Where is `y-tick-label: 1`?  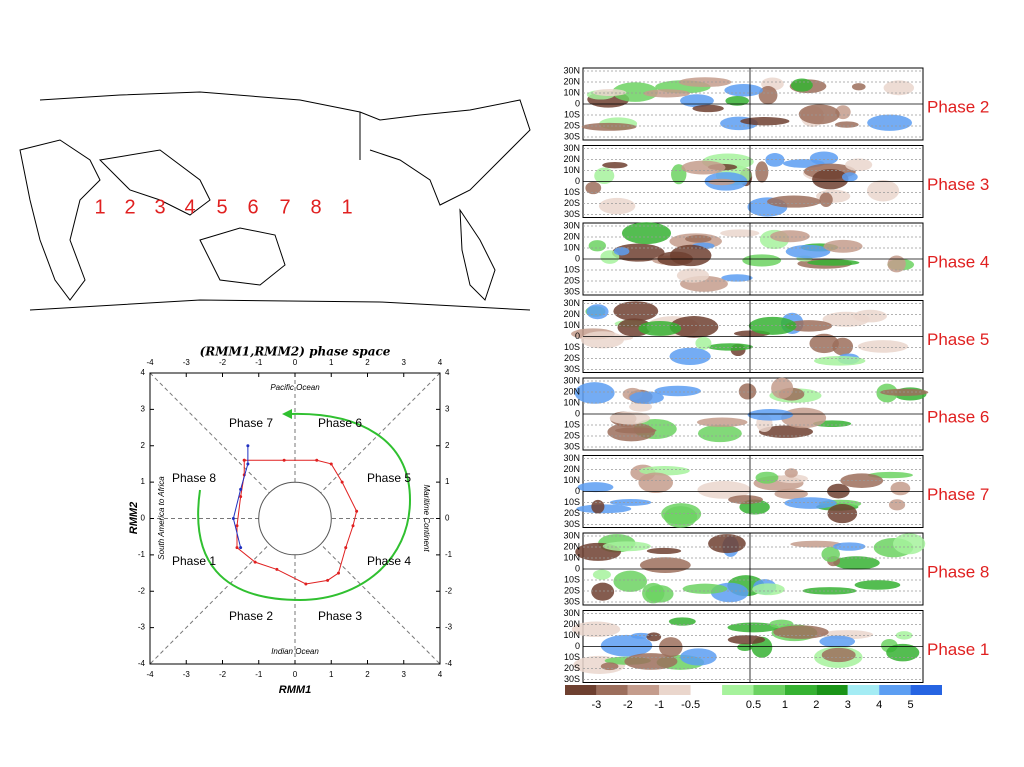
y-tick-label: 1 is located at coordinates (143, 481).